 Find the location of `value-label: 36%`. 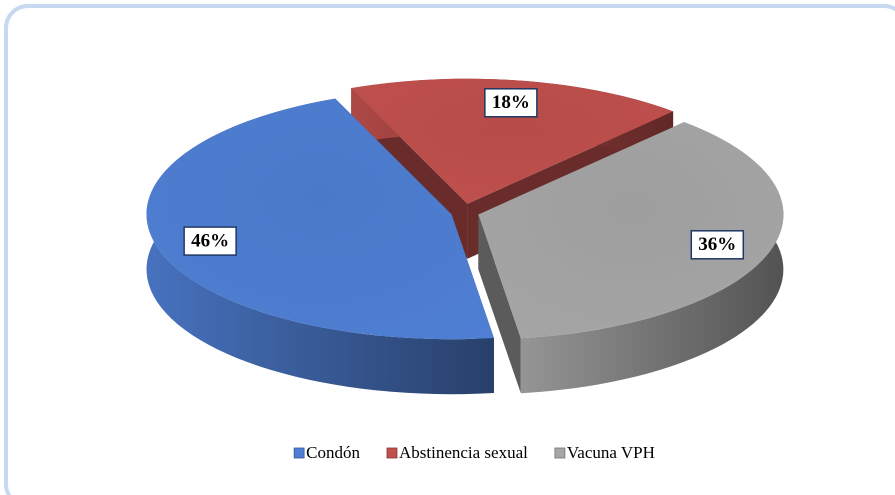

value-label: 36% is located at coordinates (717, 244).